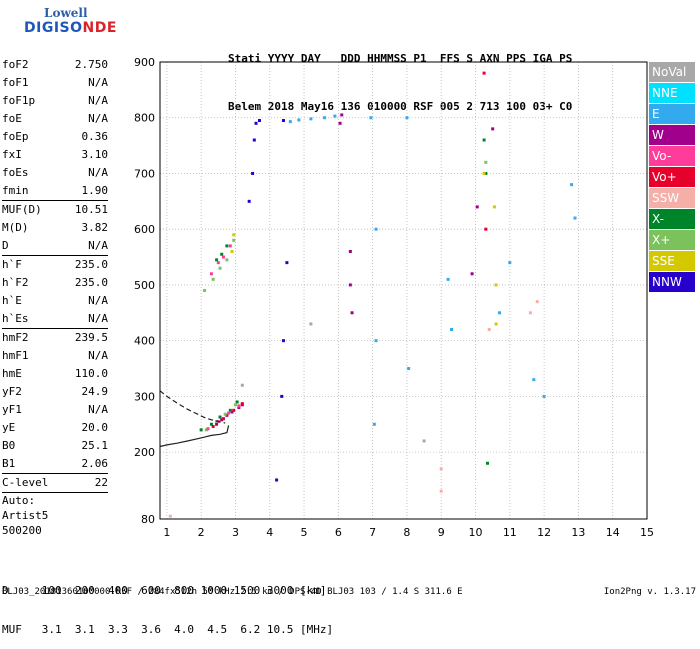 The height and width of the screenshot is (649, 700). I want to click on param-row: fxI 3.10, so click(55, 155).